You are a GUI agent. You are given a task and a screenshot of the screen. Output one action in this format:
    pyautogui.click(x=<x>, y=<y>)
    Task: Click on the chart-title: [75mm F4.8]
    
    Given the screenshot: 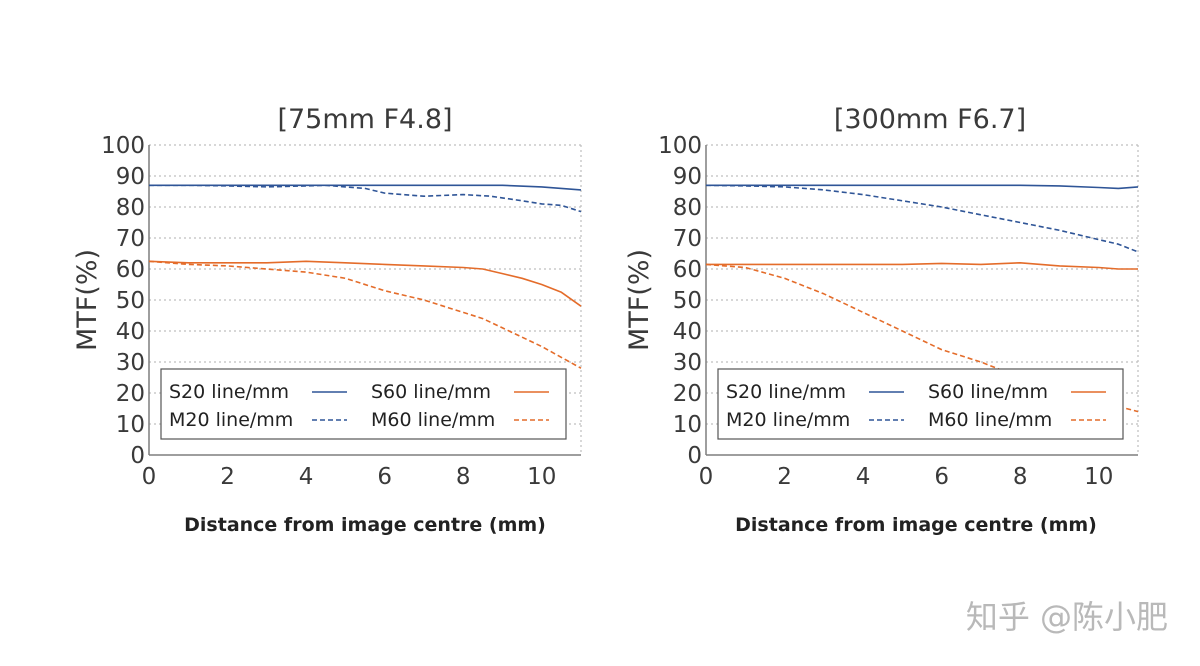 What is the action you would take?
    pyautogui.click(x=364, y=119)
    